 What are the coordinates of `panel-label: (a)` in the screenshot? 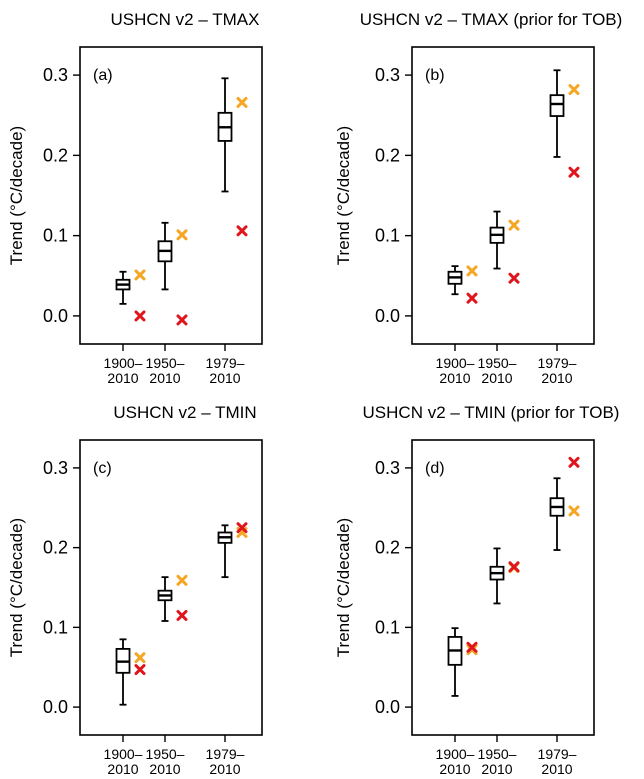 It's located at (103, 75).